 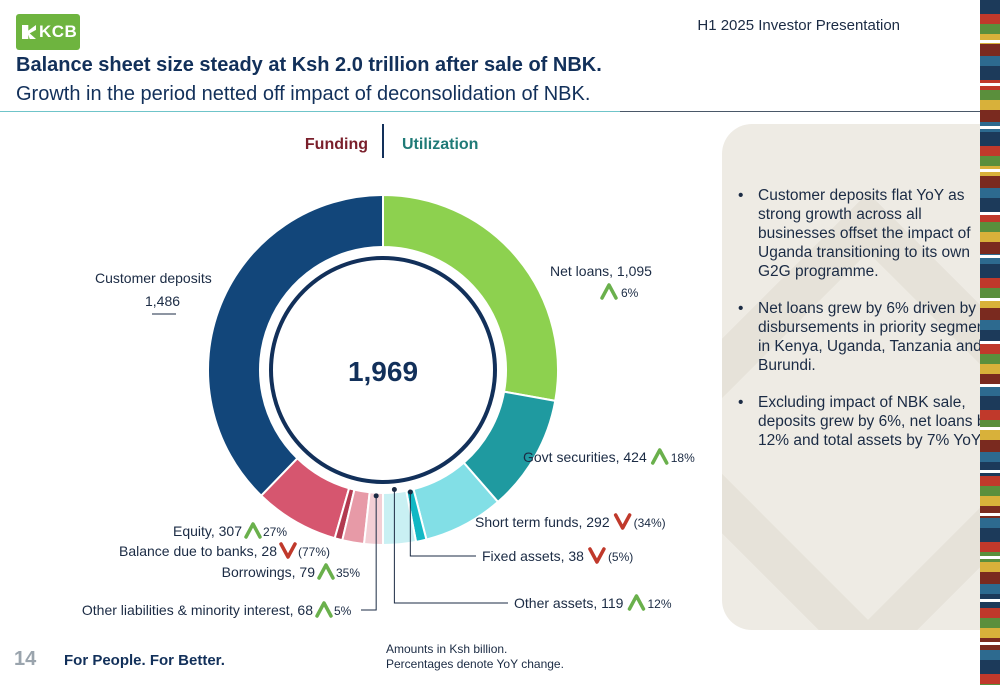 I want to click on page-number: 14, so click(x=25, y=659).